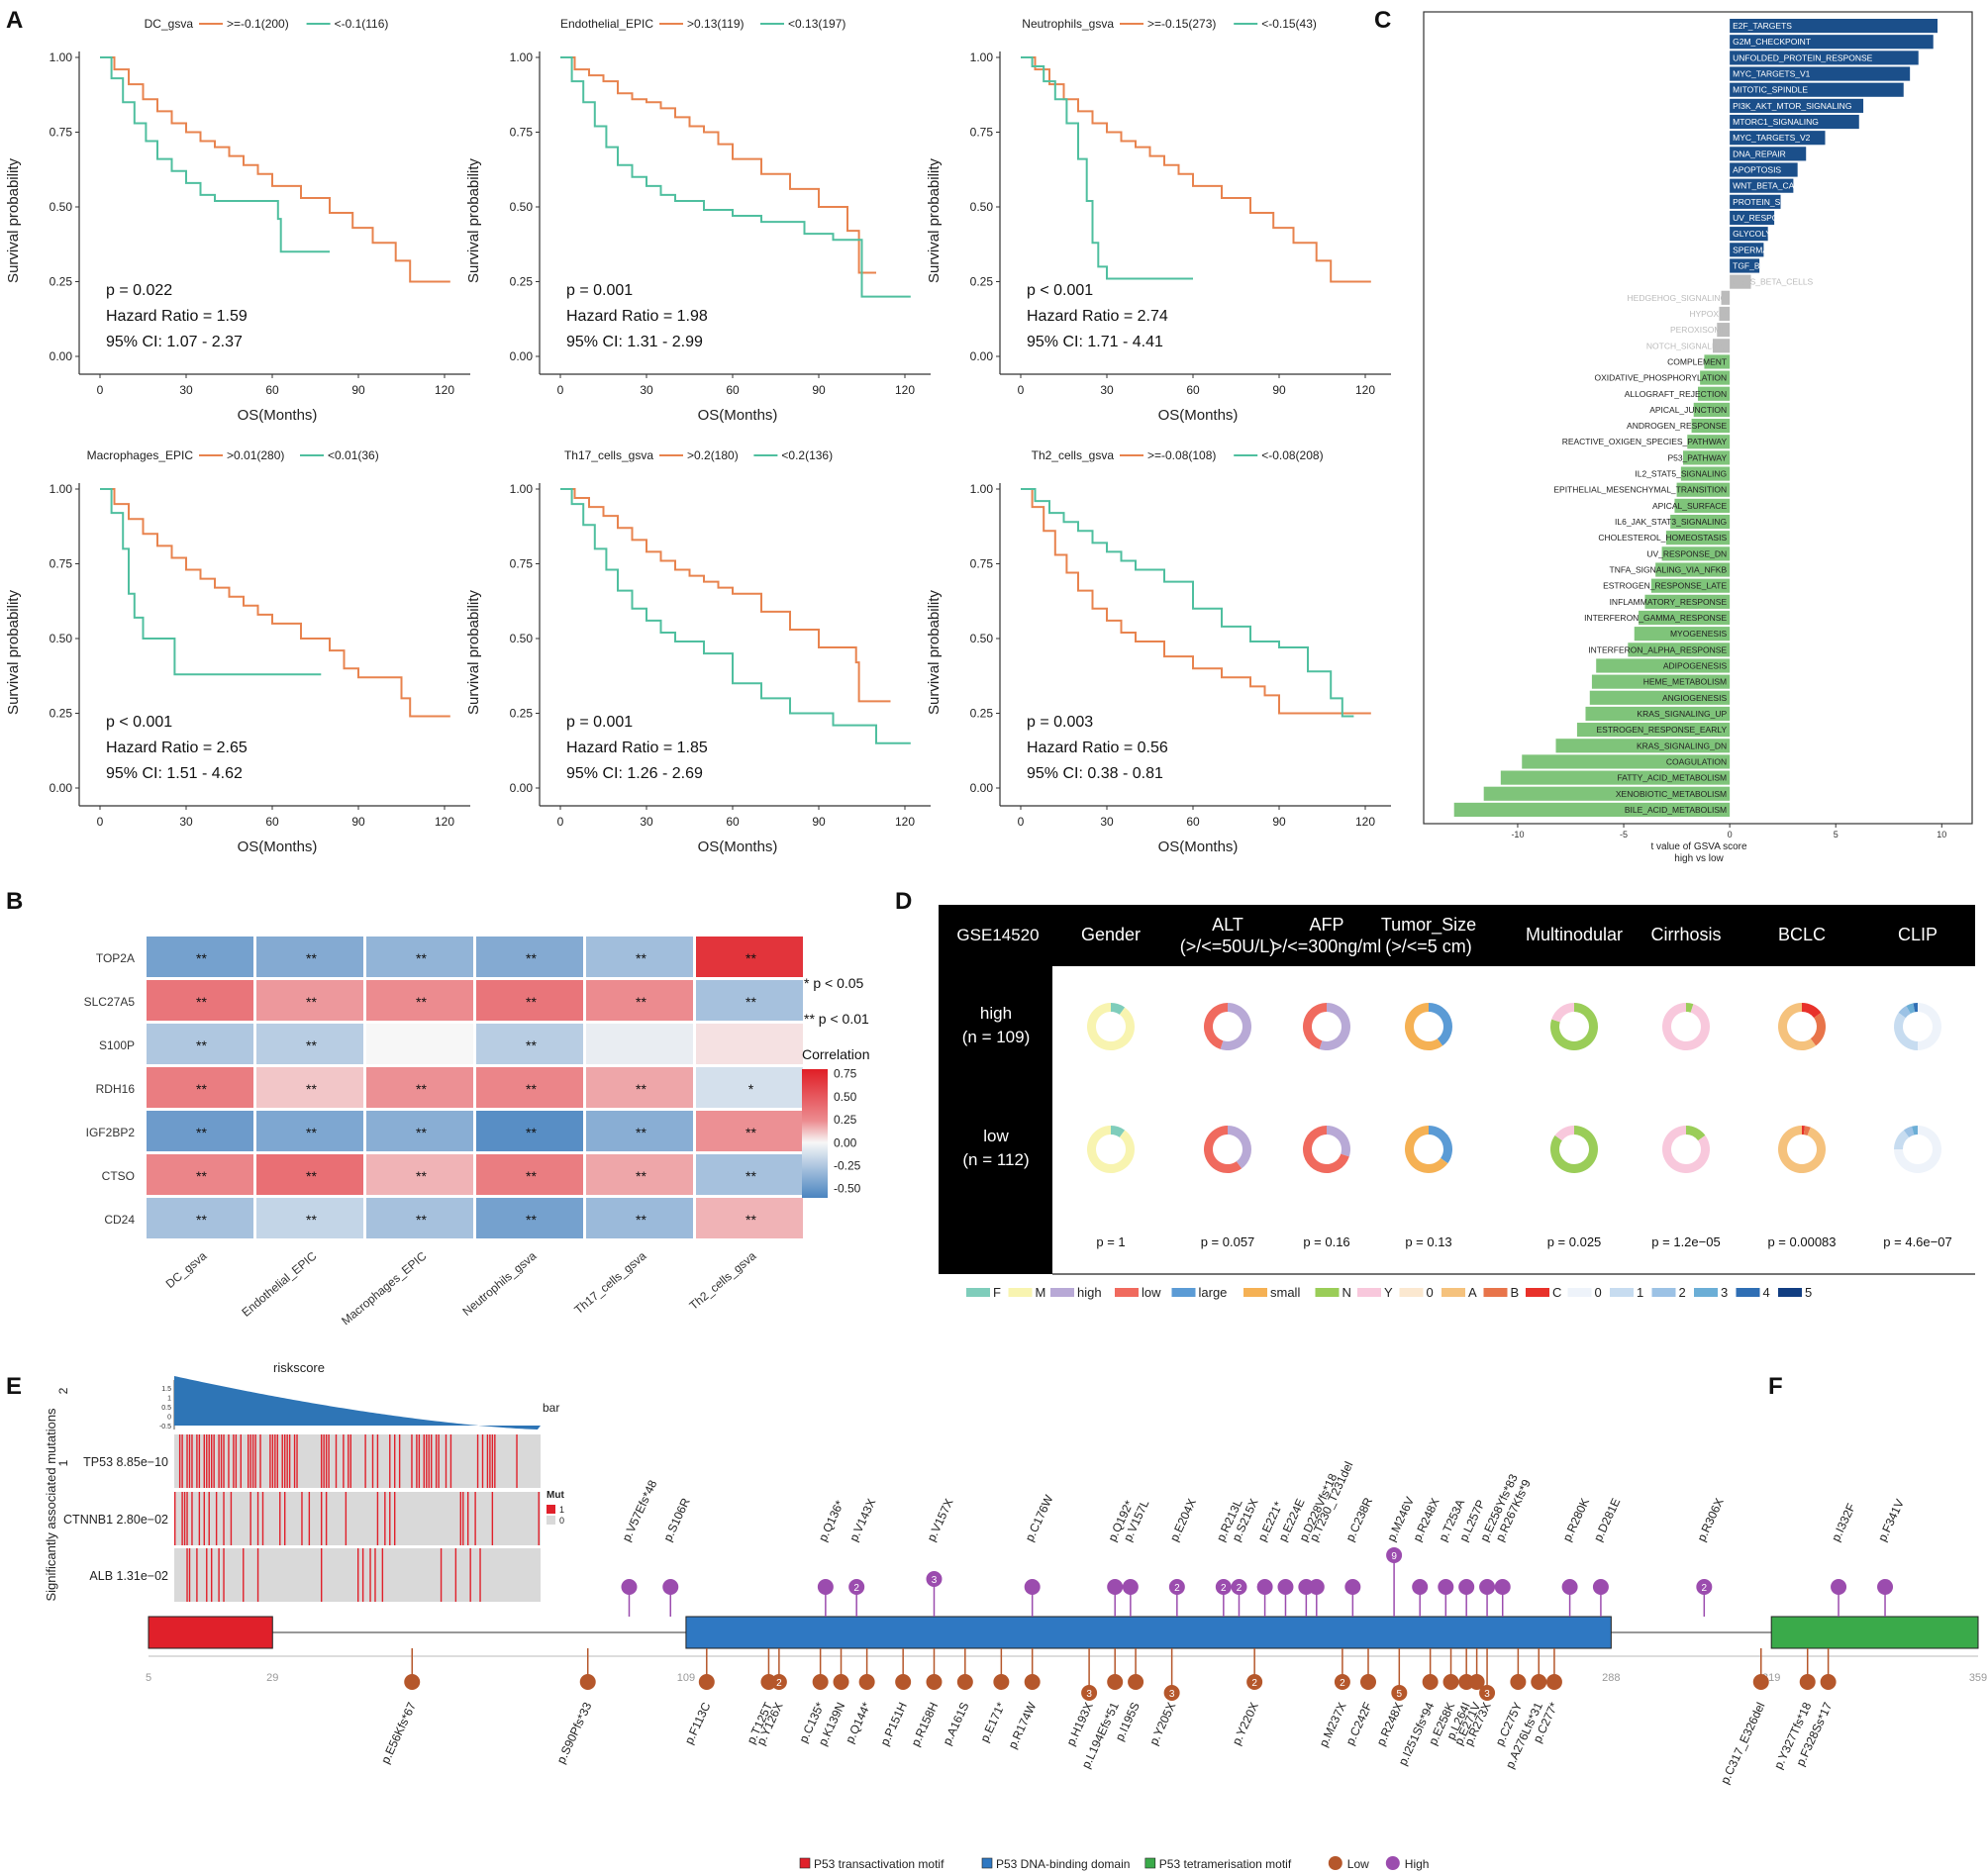 This screenshot has width=1988, height=1874. I want to click on km-stat-line: 95% CI: 1.31 - 2.99, so click(634, 342).